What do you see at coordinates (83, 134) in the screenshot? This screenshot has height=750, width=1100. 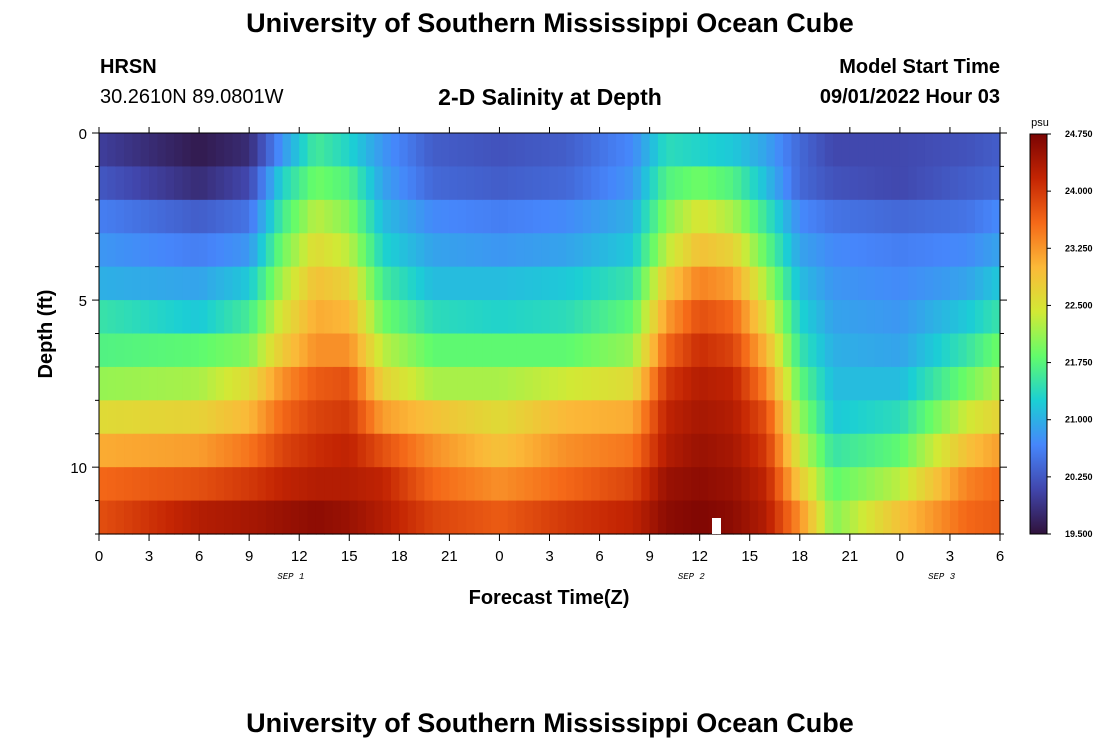 I see `y-tick-label: 0` at bounding box center [83, 134].